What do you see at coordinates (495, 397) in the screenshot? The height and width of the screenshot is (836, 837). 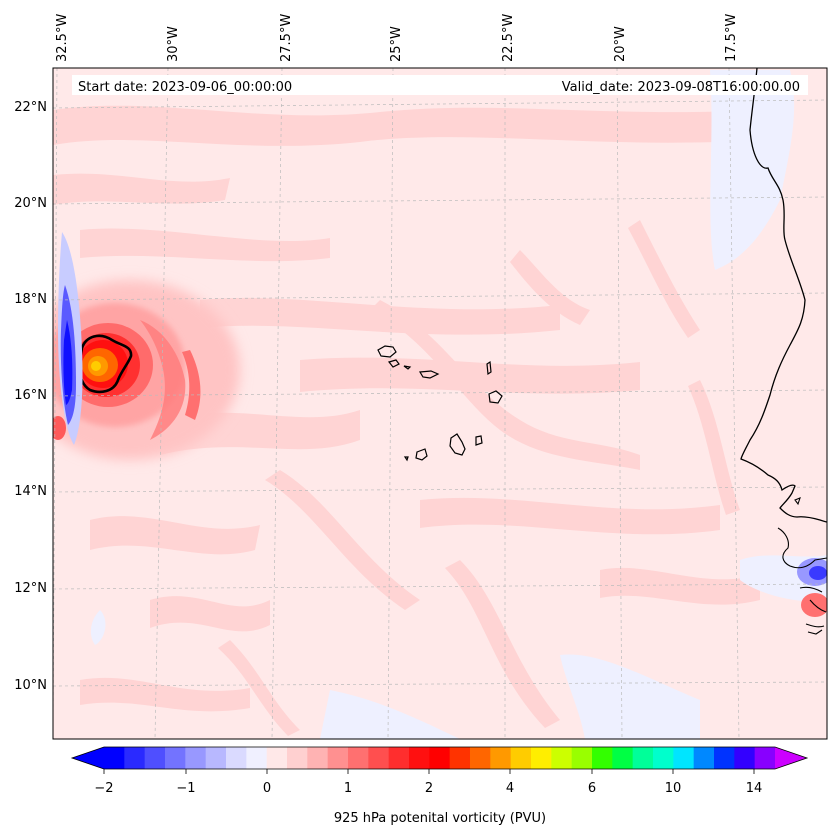 I see `island-boa-vista` at bounding box center [495, 397].